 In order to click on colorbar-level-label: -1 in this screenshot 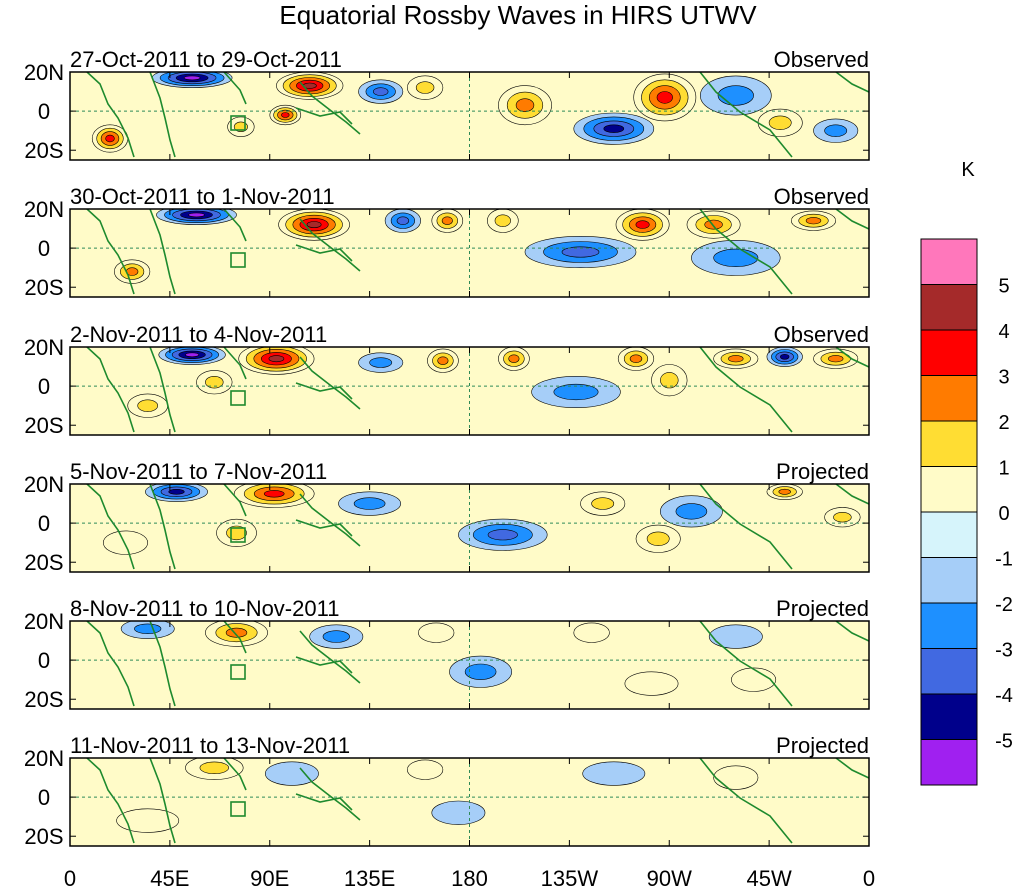, I will do `click(1004, 560)`.